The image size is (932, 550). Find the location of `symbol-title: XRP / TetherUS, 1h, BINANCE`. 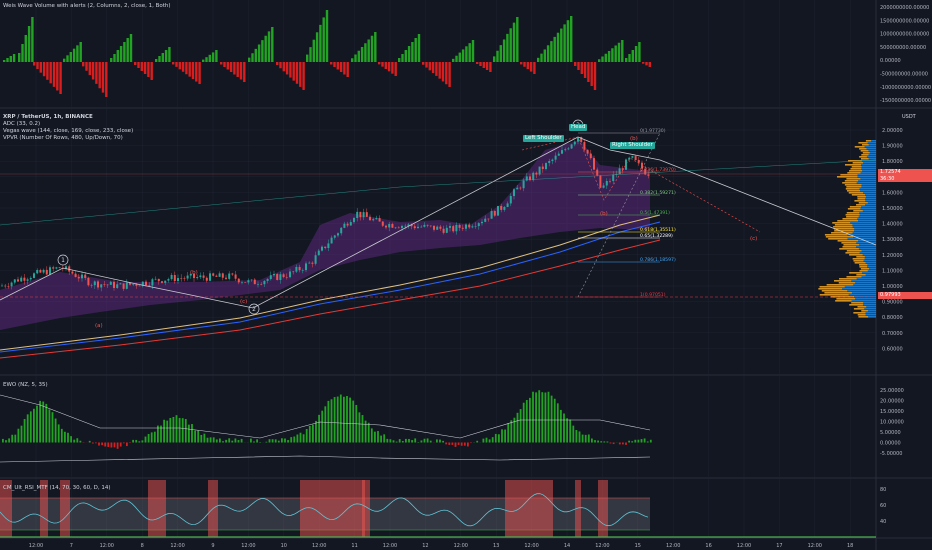

symbol-title: XRP / TetherUS, 1h, BINANCE is located at coordinates (48, 117).